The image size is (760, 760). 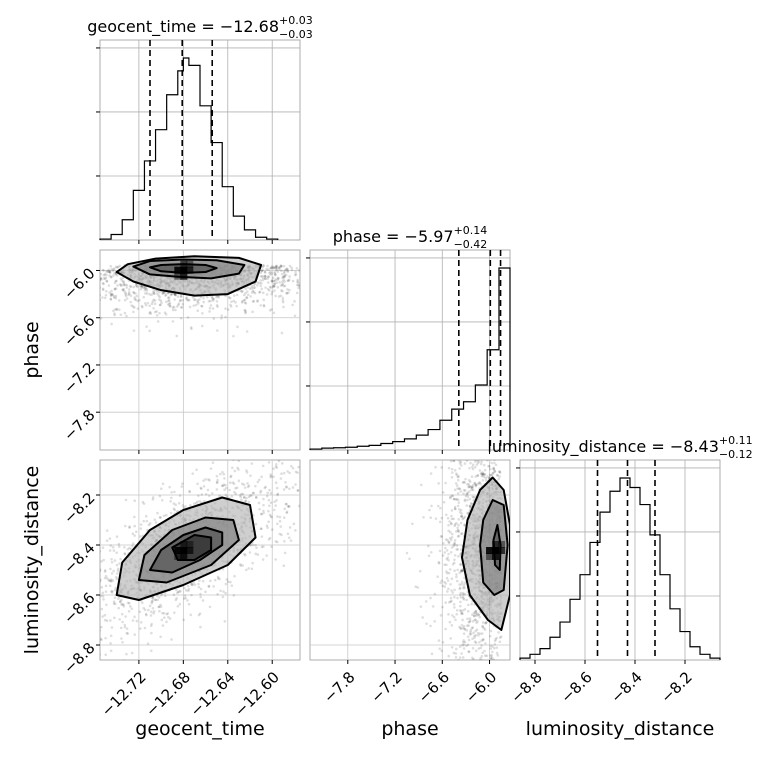 I want to click on density-pixel, so click(x=184, y=556).